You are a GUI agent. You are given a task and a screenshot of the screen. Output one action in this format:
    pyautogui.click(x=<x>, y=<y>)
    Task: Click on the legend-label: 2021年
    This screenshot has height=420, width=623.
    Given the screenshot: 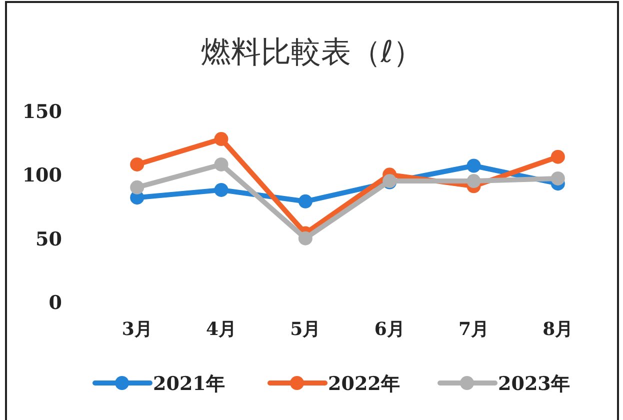 What is the action you would take?
    pyautogui.click(x=189, y=384)
    